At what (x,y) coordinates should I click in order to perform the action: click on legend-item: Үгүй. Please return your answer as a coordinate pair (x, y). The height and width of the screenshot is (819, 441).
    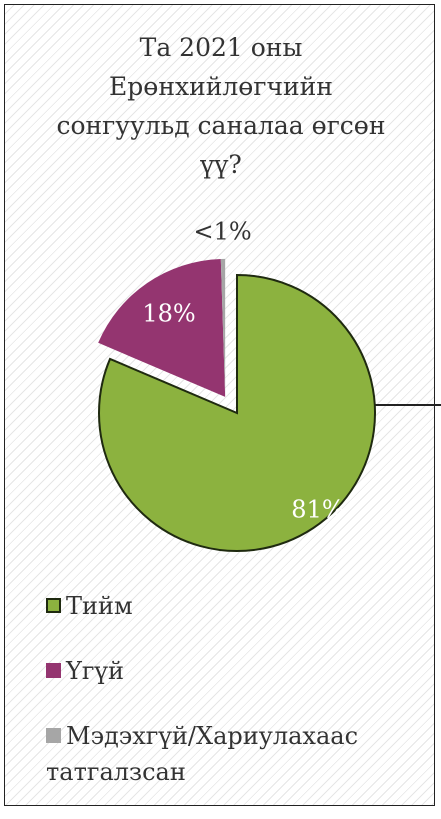
    Looking at the image, I should click on (216, 671).